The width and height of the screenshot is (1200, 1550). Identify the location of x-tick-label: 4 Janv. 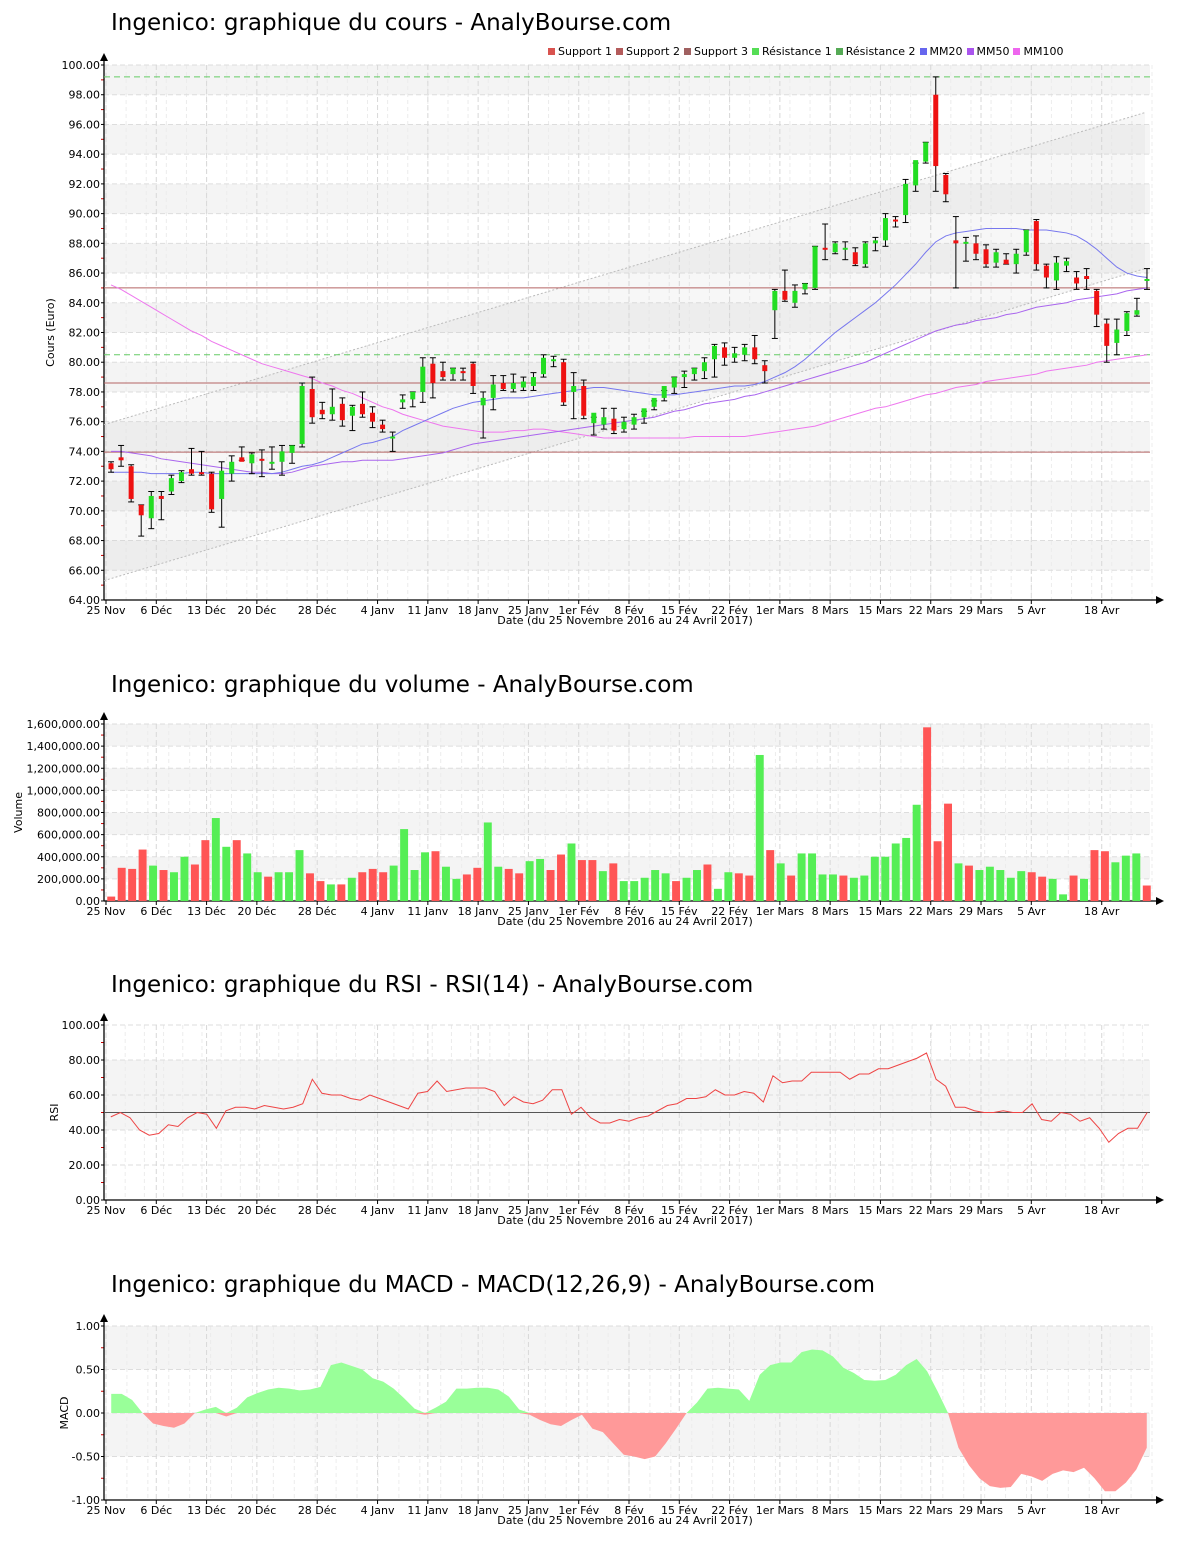
(378, 1510).